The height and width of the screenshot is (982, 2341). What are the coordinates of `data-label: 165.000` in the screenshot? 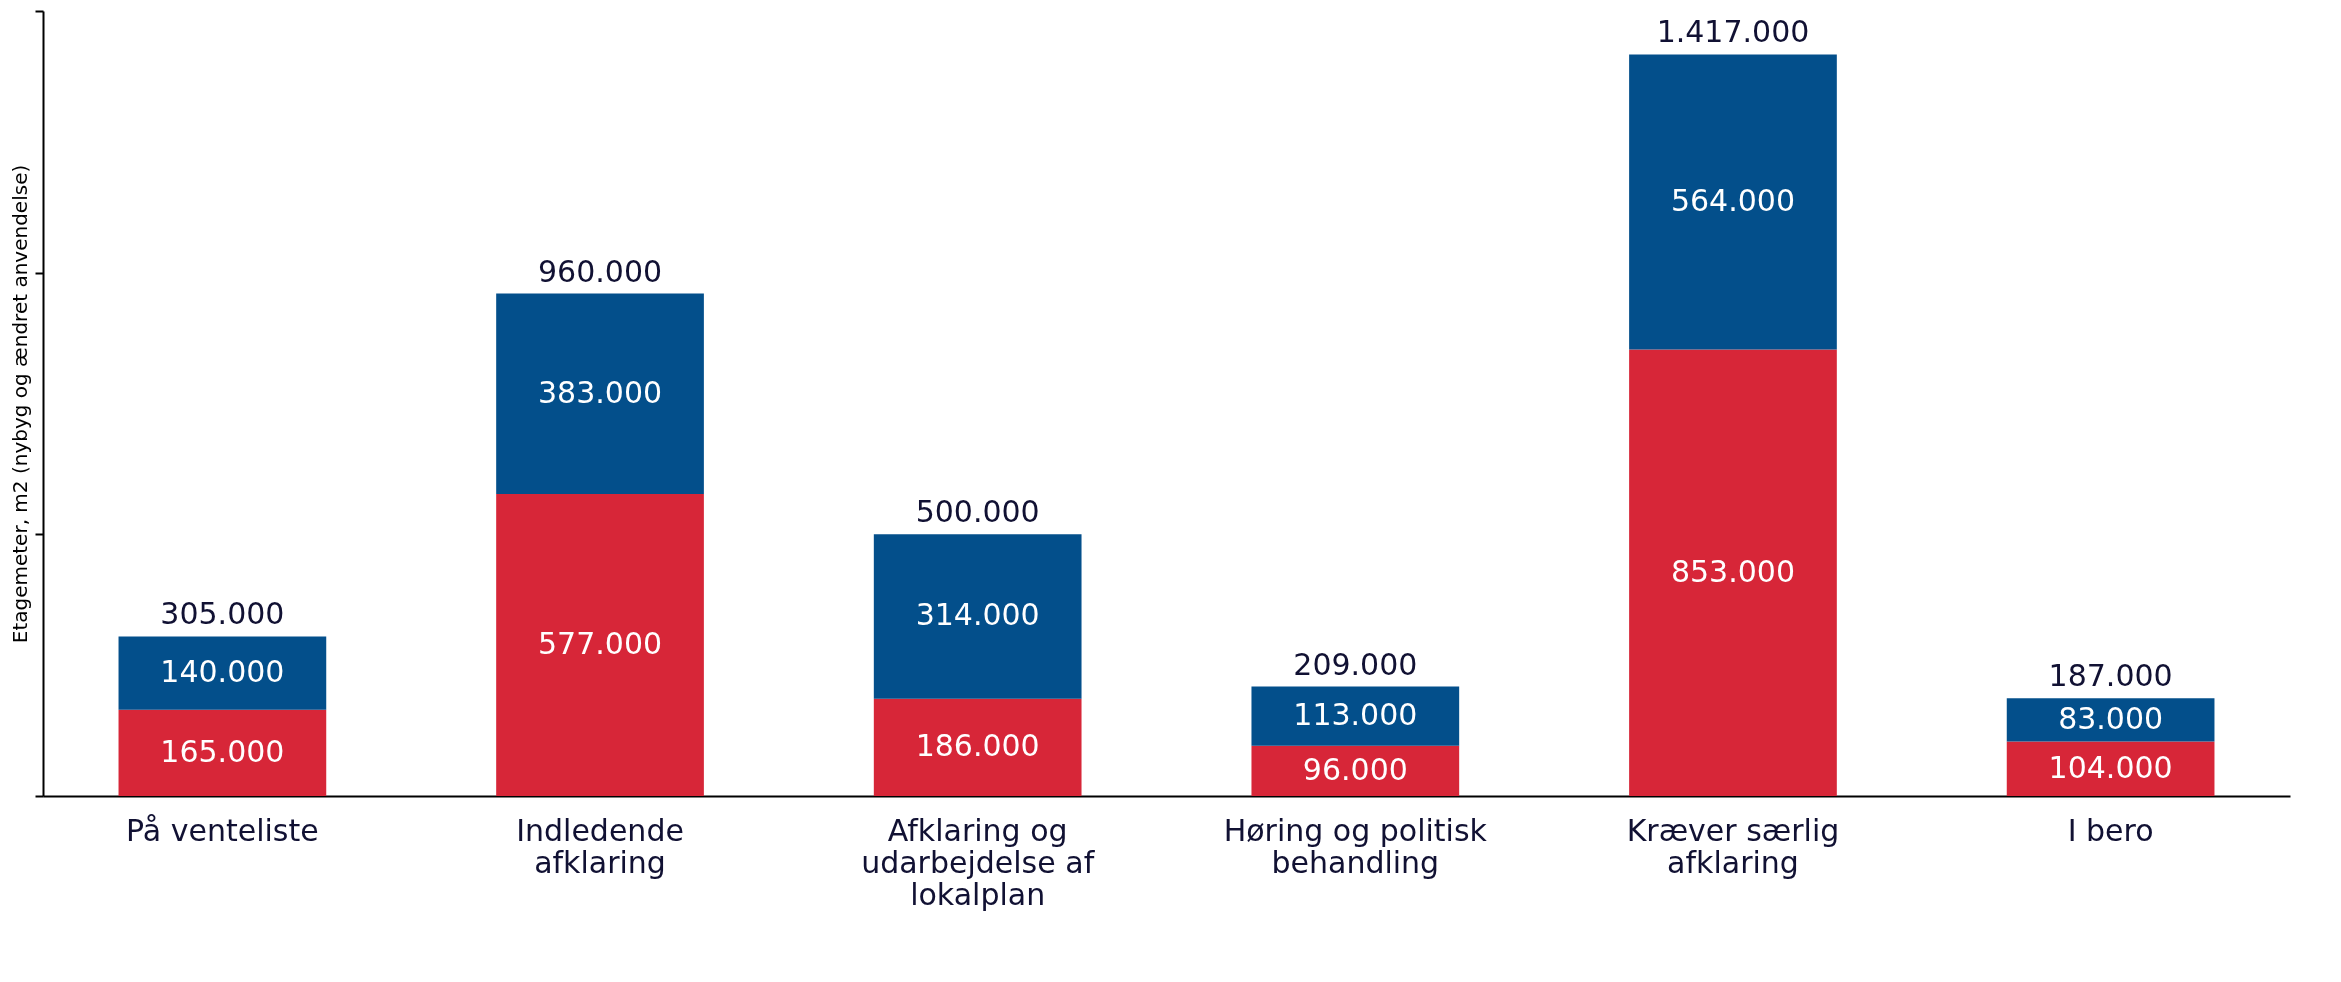 It's located at (222, 751).